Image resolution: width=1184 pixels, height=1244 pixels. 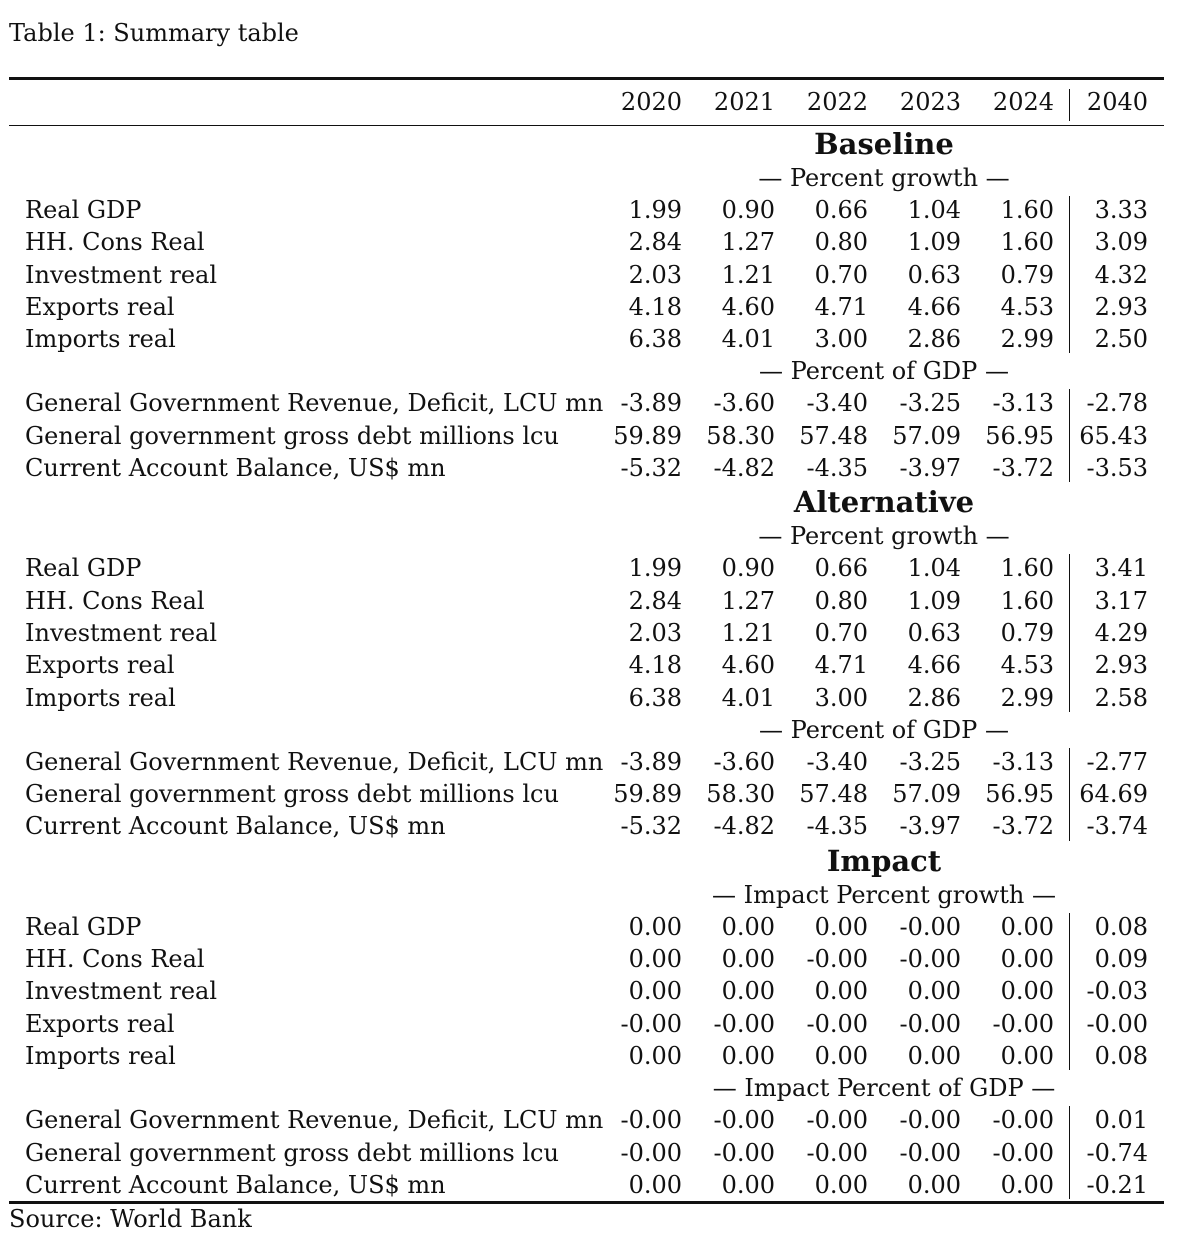 I want to click on year-header-2022: 2022, so click(x=837, y=102).